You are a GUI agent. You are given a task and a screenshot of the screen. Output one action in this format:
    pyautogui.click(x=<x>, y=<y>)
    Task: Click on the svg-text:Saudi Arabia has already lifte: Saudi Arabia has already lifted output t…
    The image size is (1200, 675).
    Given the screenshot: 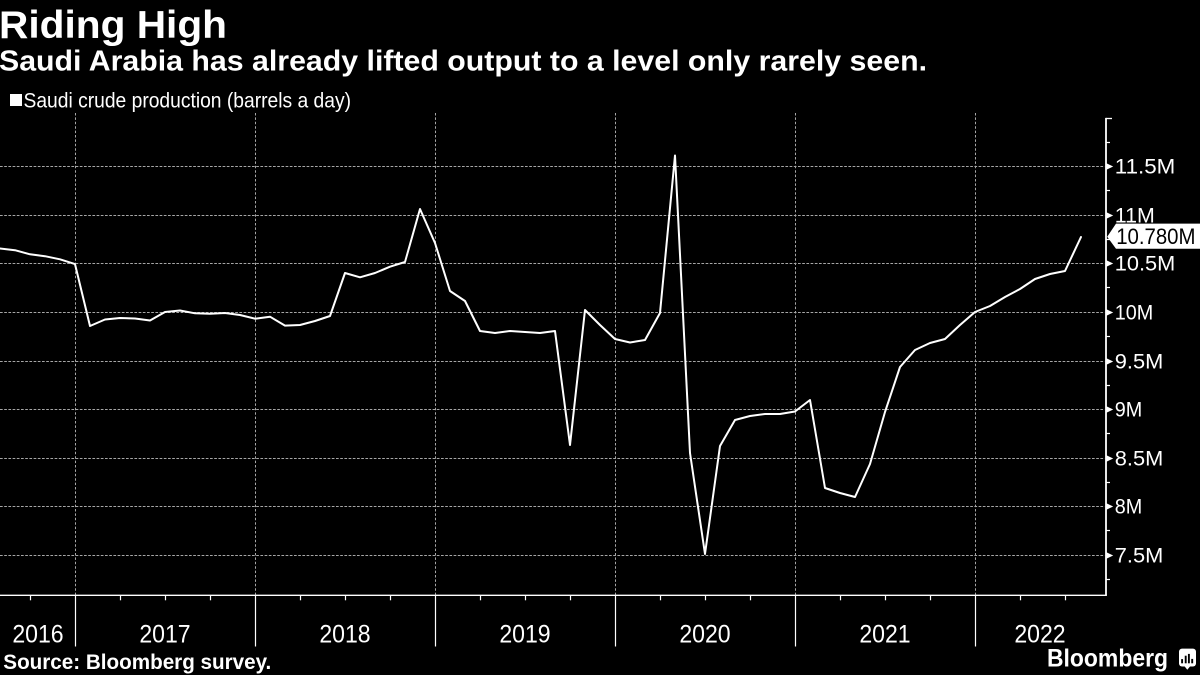 What is the action you would take?
    pyautogui.click(x=463, y=61)
    